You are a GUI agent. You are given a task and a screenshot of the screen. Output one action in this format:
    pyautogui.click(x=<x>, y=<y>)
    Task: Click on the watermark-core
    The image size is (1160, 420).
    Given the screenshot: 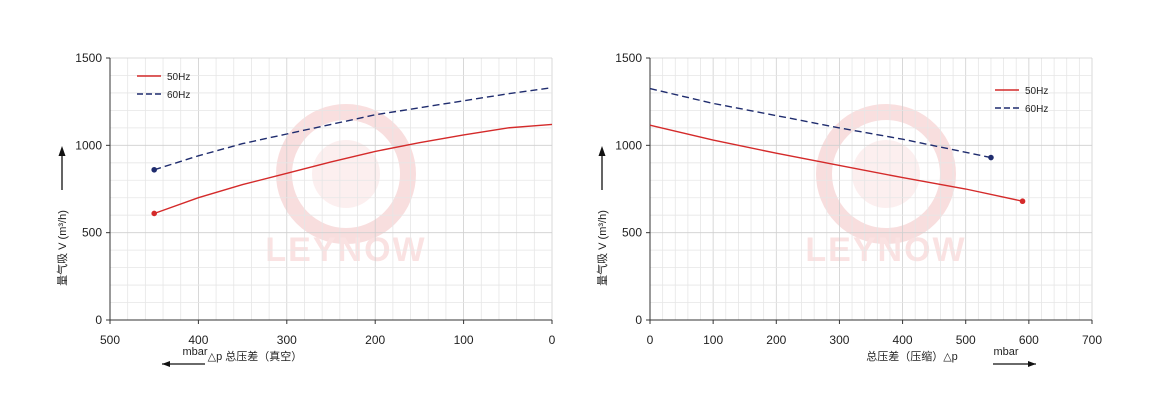 What is the action you would take?
    pyautogui.click(x=346, y=174)
    